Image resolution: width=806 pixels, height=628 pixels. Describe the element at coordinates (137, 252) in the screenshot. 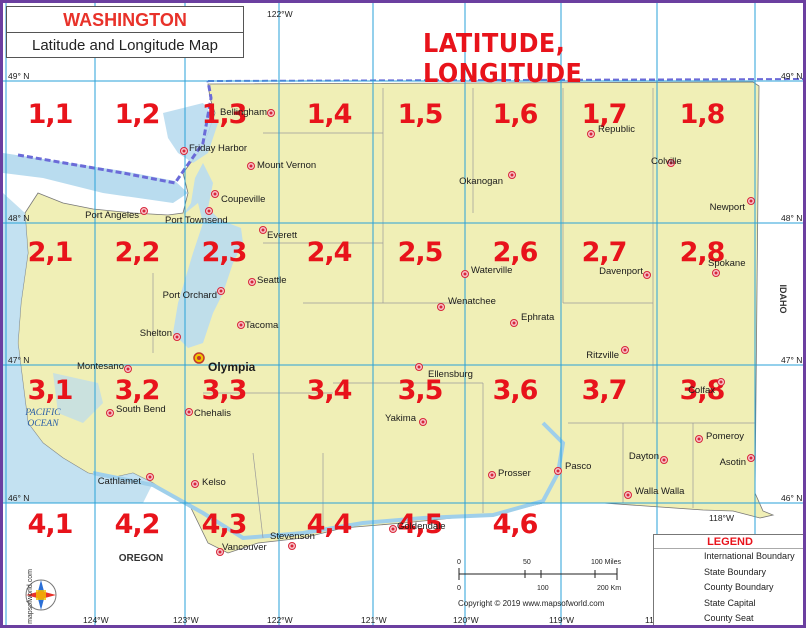

I see `grid-cell-label: 2,2` at that location.